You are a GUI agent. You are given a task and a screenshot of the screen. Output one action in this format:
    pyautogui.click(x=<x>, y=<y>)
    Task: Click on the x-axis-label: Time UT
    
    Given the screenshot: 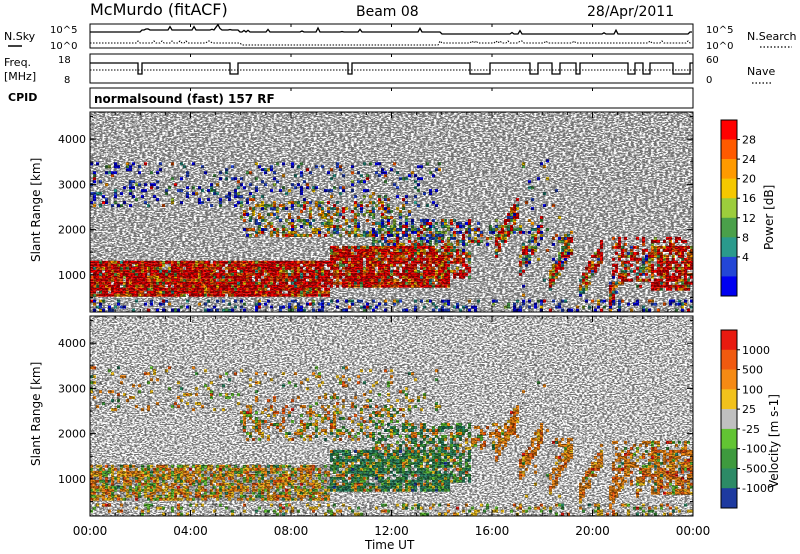 What is the action you would take?
    pyautogui.click(x=389, y=545)
    